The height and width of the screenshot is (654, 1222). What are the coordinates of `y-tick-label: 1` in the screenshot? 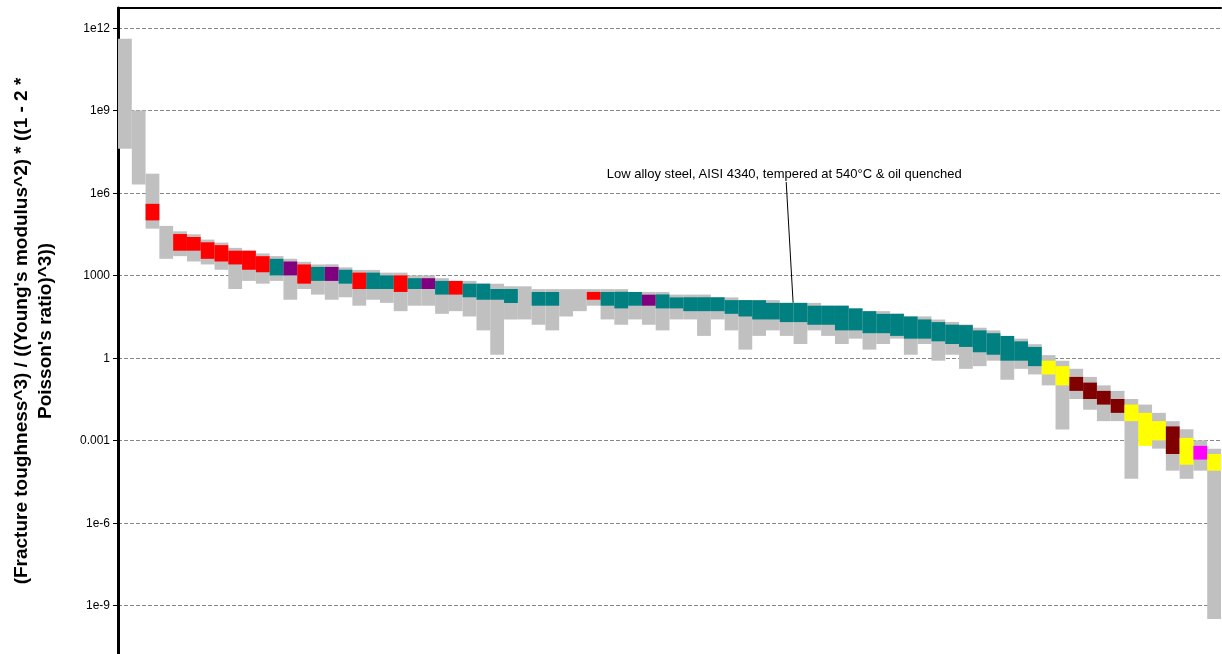 It's located at (107, 357).